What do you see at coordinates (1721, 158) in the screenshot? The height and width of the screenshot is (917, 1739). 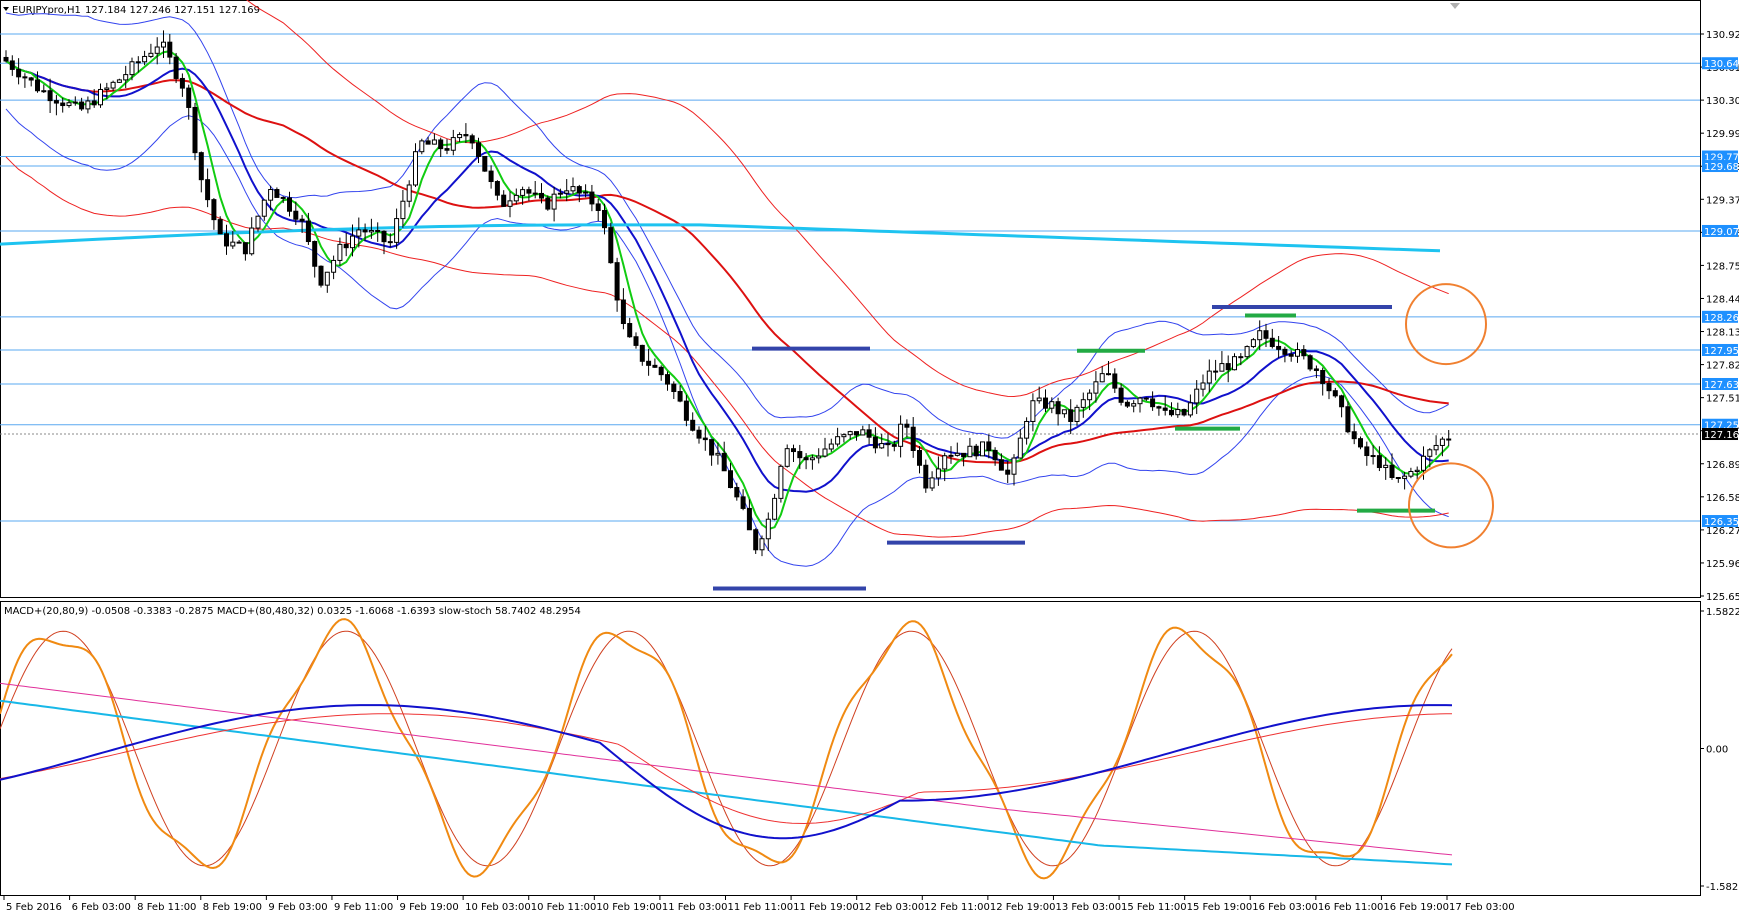 I see `price-tag-label: 129.771` at bounding box center [1721, 158].